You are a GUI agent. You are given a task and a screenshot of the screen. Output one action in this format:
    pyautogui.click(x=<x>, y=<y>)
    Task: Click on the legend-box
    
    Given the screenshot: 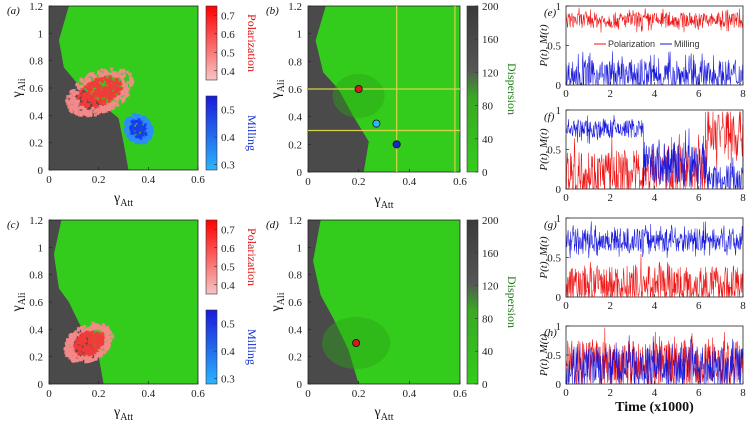 What is the action you would take?
    pyautogui.click(x=651, y=44)
    